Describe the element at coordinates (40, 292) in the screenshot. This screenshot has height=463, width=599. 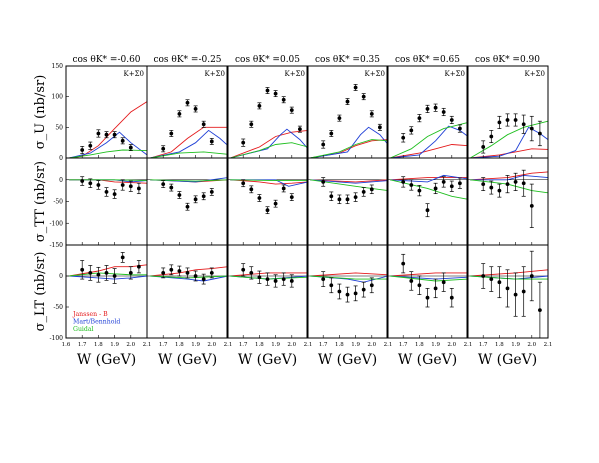
I see `y-axis-label: σ_LT (nb/sr)` at that location.